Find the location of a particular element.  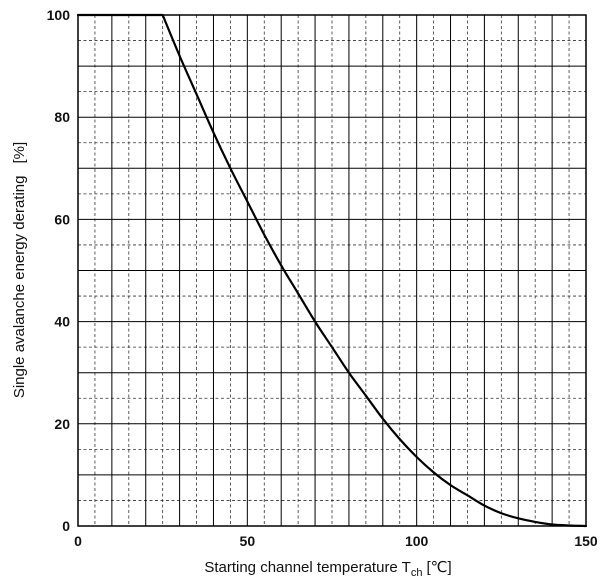

y-tick-label: 0 is located at coordinates (66, 526).